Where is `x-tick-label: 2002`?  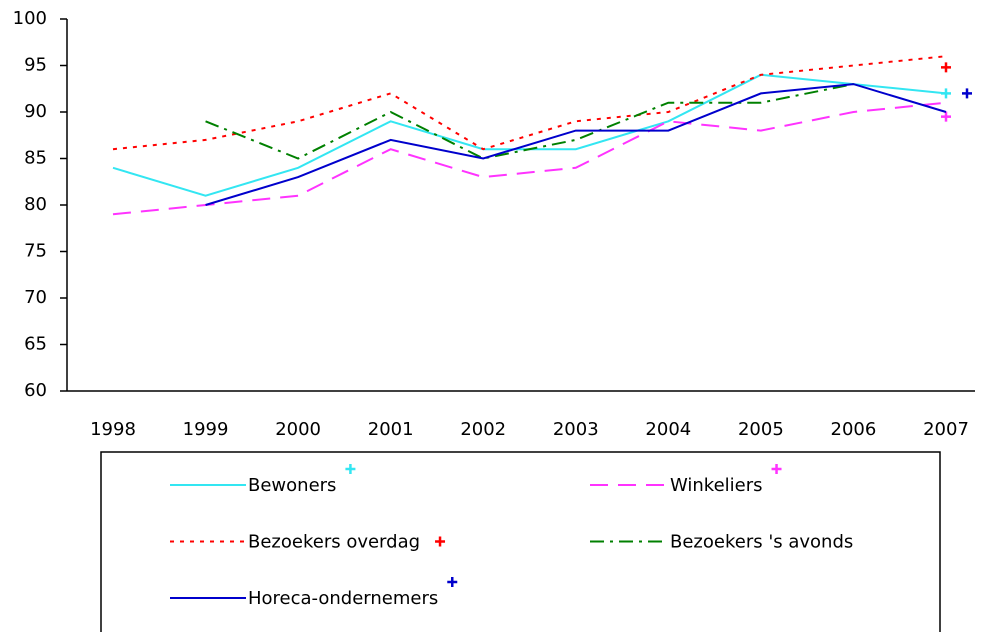
x-tick-label: 2002 is located at coordinates (483, 429).